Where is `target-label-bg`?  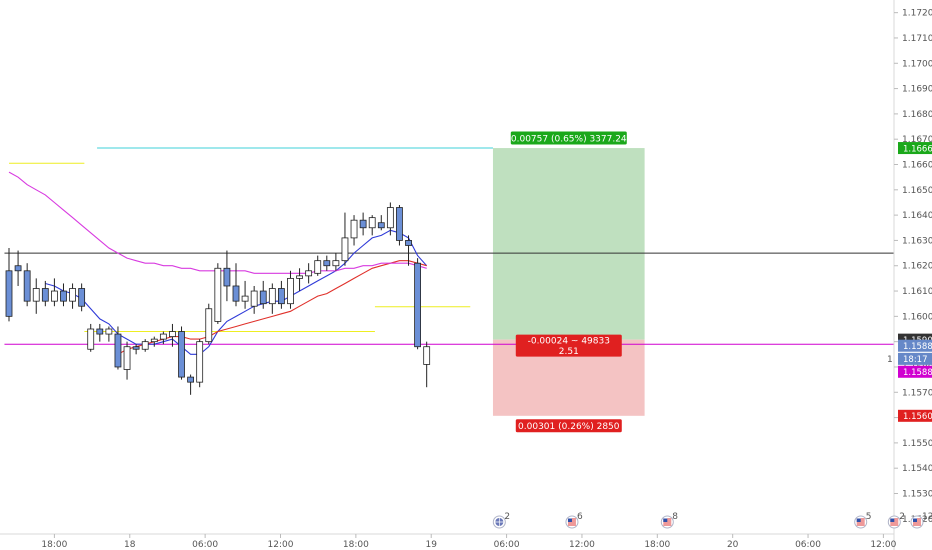 target-label-bg is located at coordinates (568, 138).